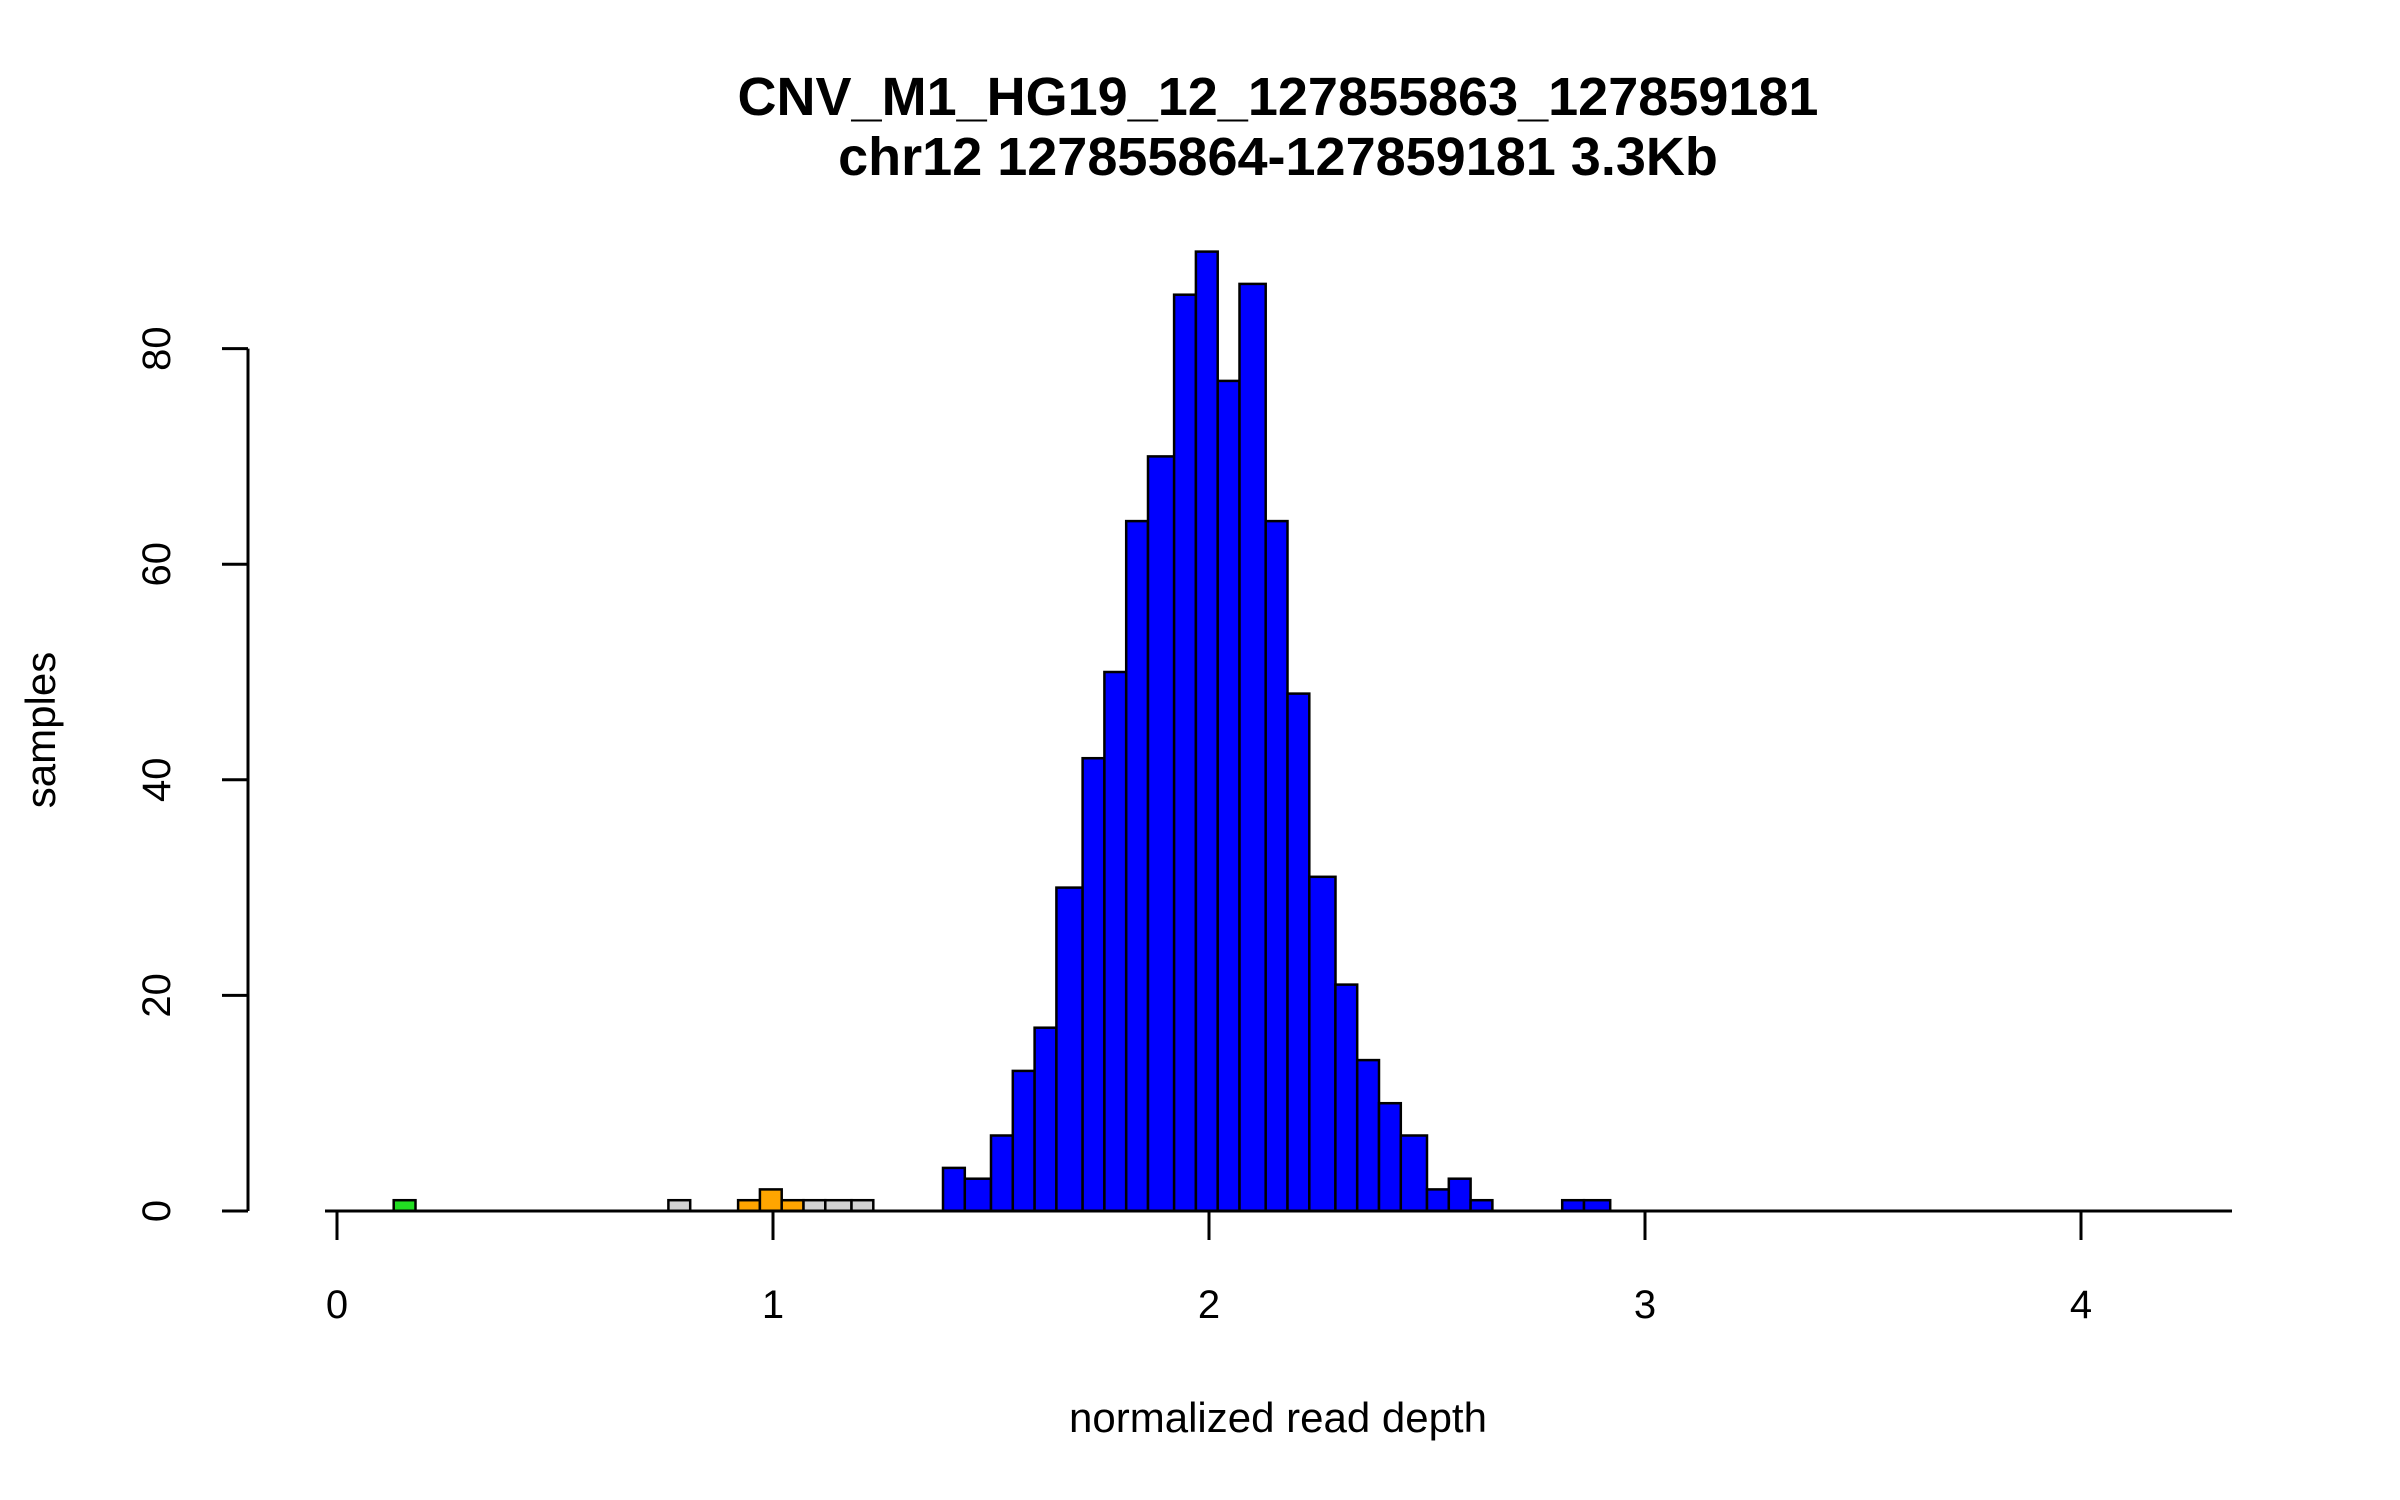 The width and height of the screenshot is (2400, 1500). Describe the element at coordinates (773, 1305) in the screenshot. I see `x-tick-label-1: 1` at that location.